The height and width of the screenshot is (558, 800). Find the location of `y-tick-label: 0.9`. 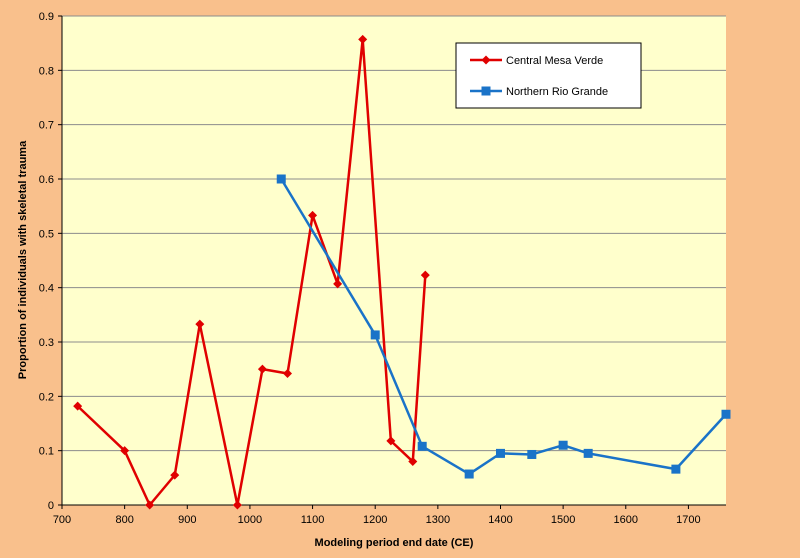

y-tick-label: 0.9 is located at coordinates (46, 17).